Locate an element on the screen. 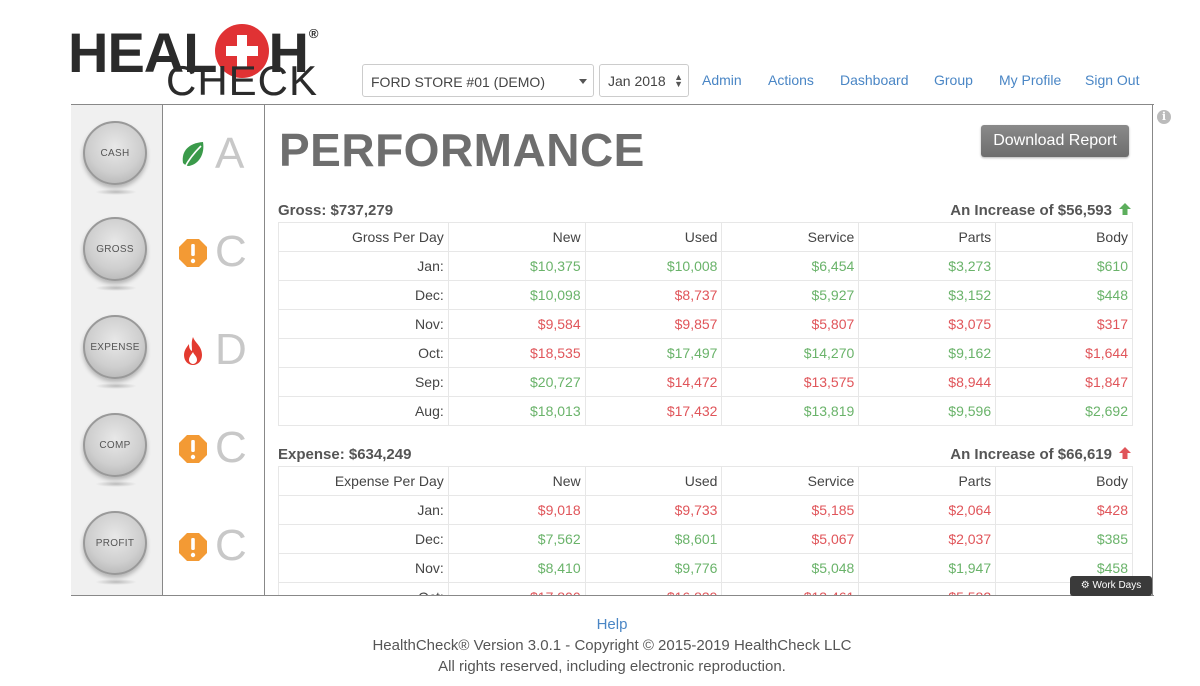 Image resolution: width=1200 pixels, height=686 pixels. row-label: Aug: is located at coordinates (363, 411).